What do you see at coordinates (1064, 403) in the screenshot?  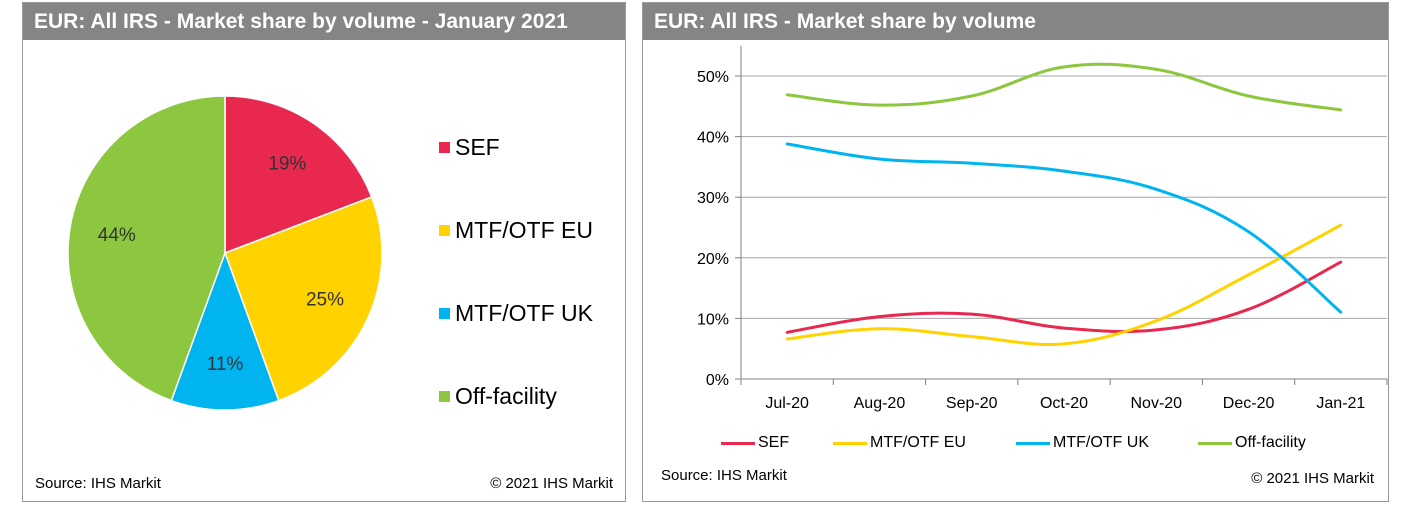 I see `x-tick-label: Oct-20` at bounding box center [1064, 403].